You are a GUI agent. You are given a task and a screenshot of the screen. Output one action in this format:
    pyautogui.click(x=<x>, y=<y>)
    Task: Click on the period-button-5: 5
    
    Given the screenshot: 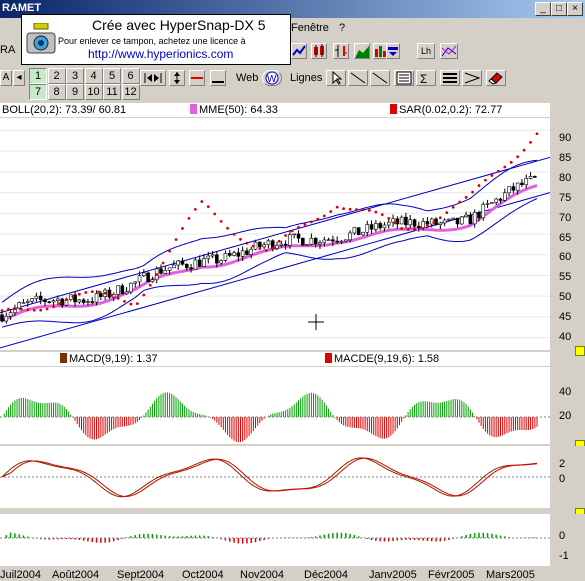 What is the action you would take?
    pyautogui.click(x=112, y=76)
    